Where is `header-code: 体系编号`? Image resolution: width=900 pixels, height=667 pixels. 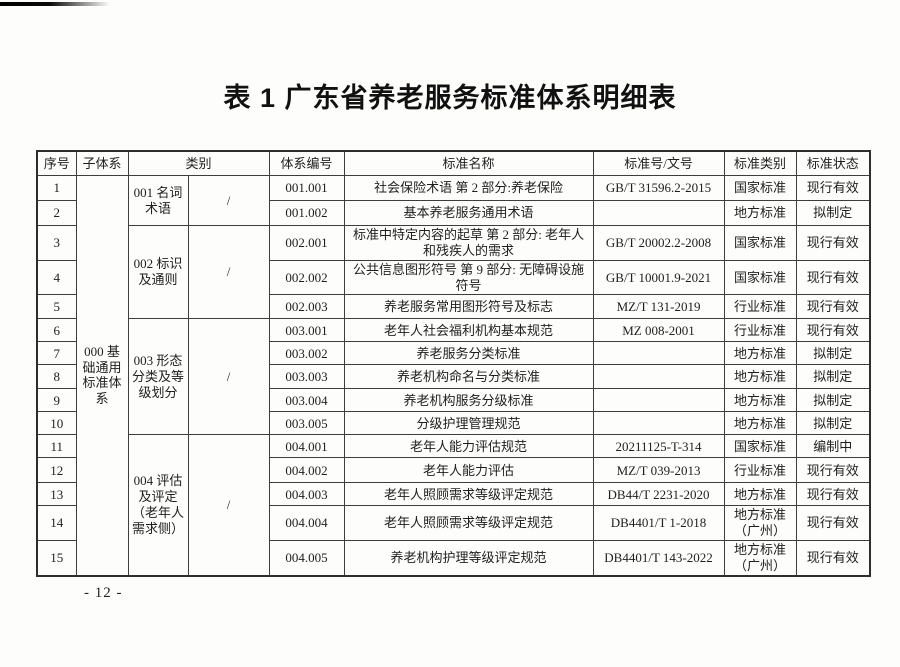
header-code: 体系编号 is located at coordinates (306, 163).